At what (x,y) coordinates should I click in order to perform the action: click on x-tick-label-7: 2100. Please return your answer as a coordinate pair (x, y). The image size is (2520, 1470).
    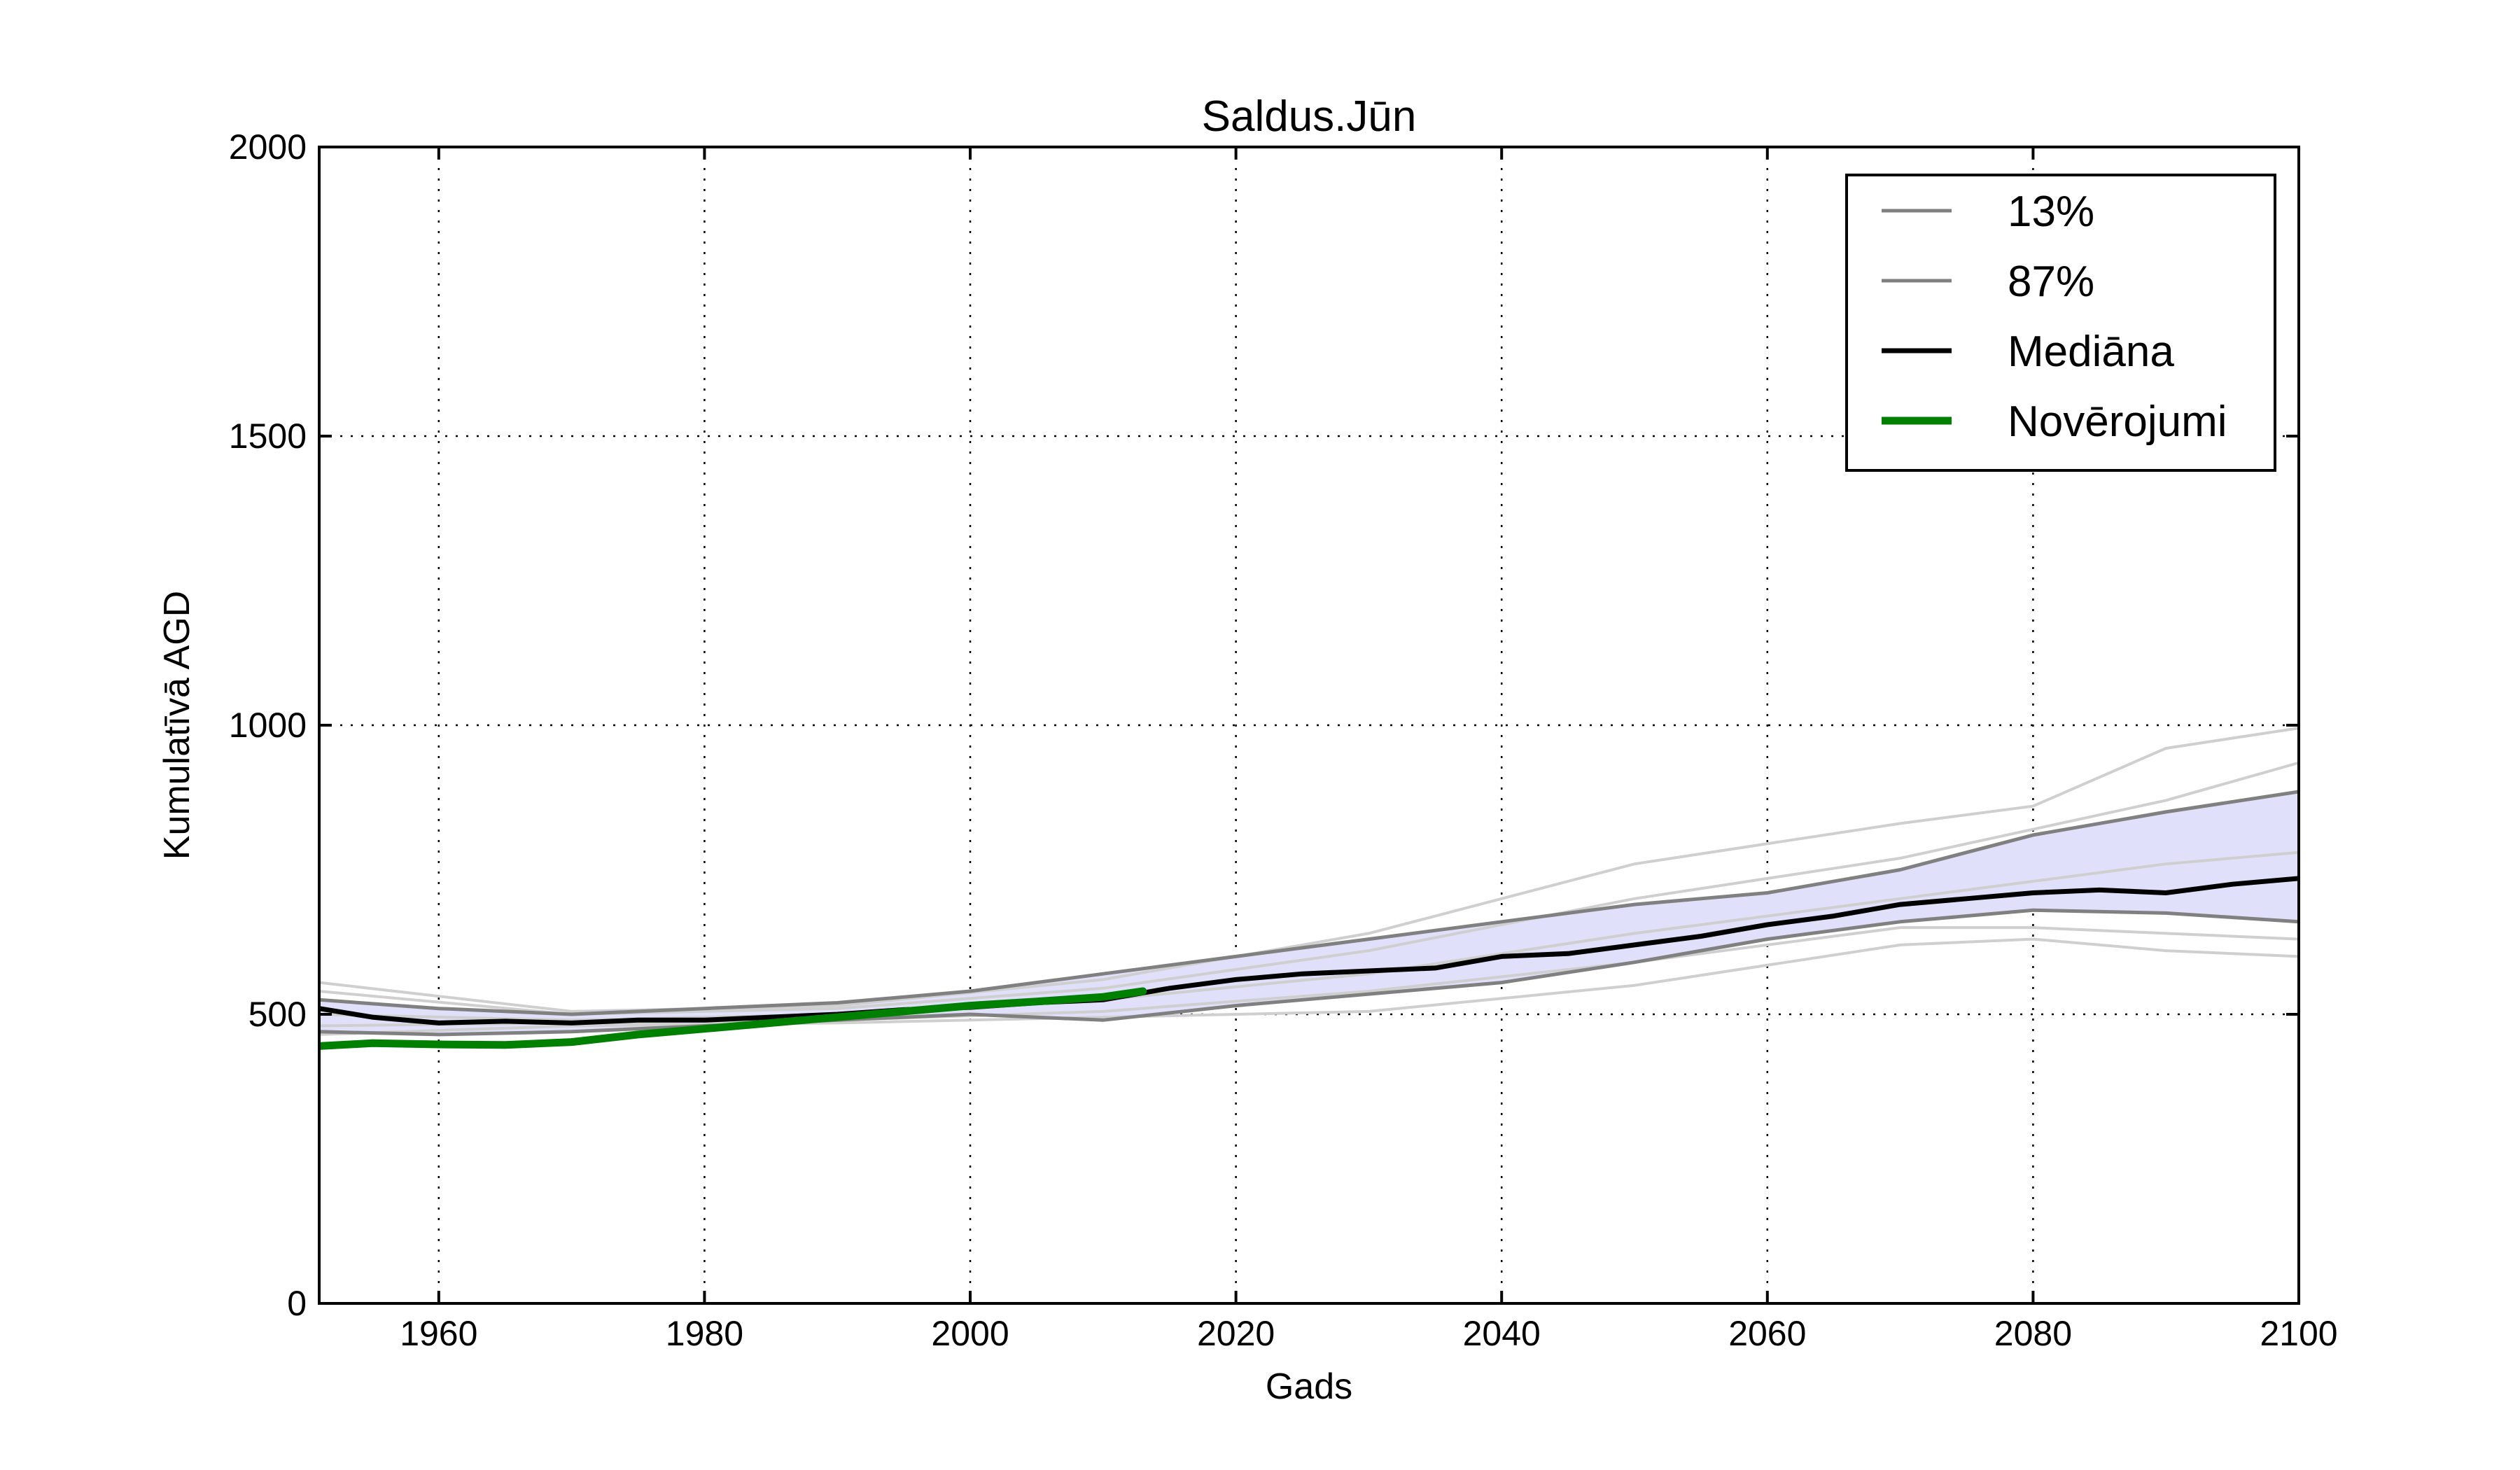
    Looking at the image, I should click on (2298, 1333).